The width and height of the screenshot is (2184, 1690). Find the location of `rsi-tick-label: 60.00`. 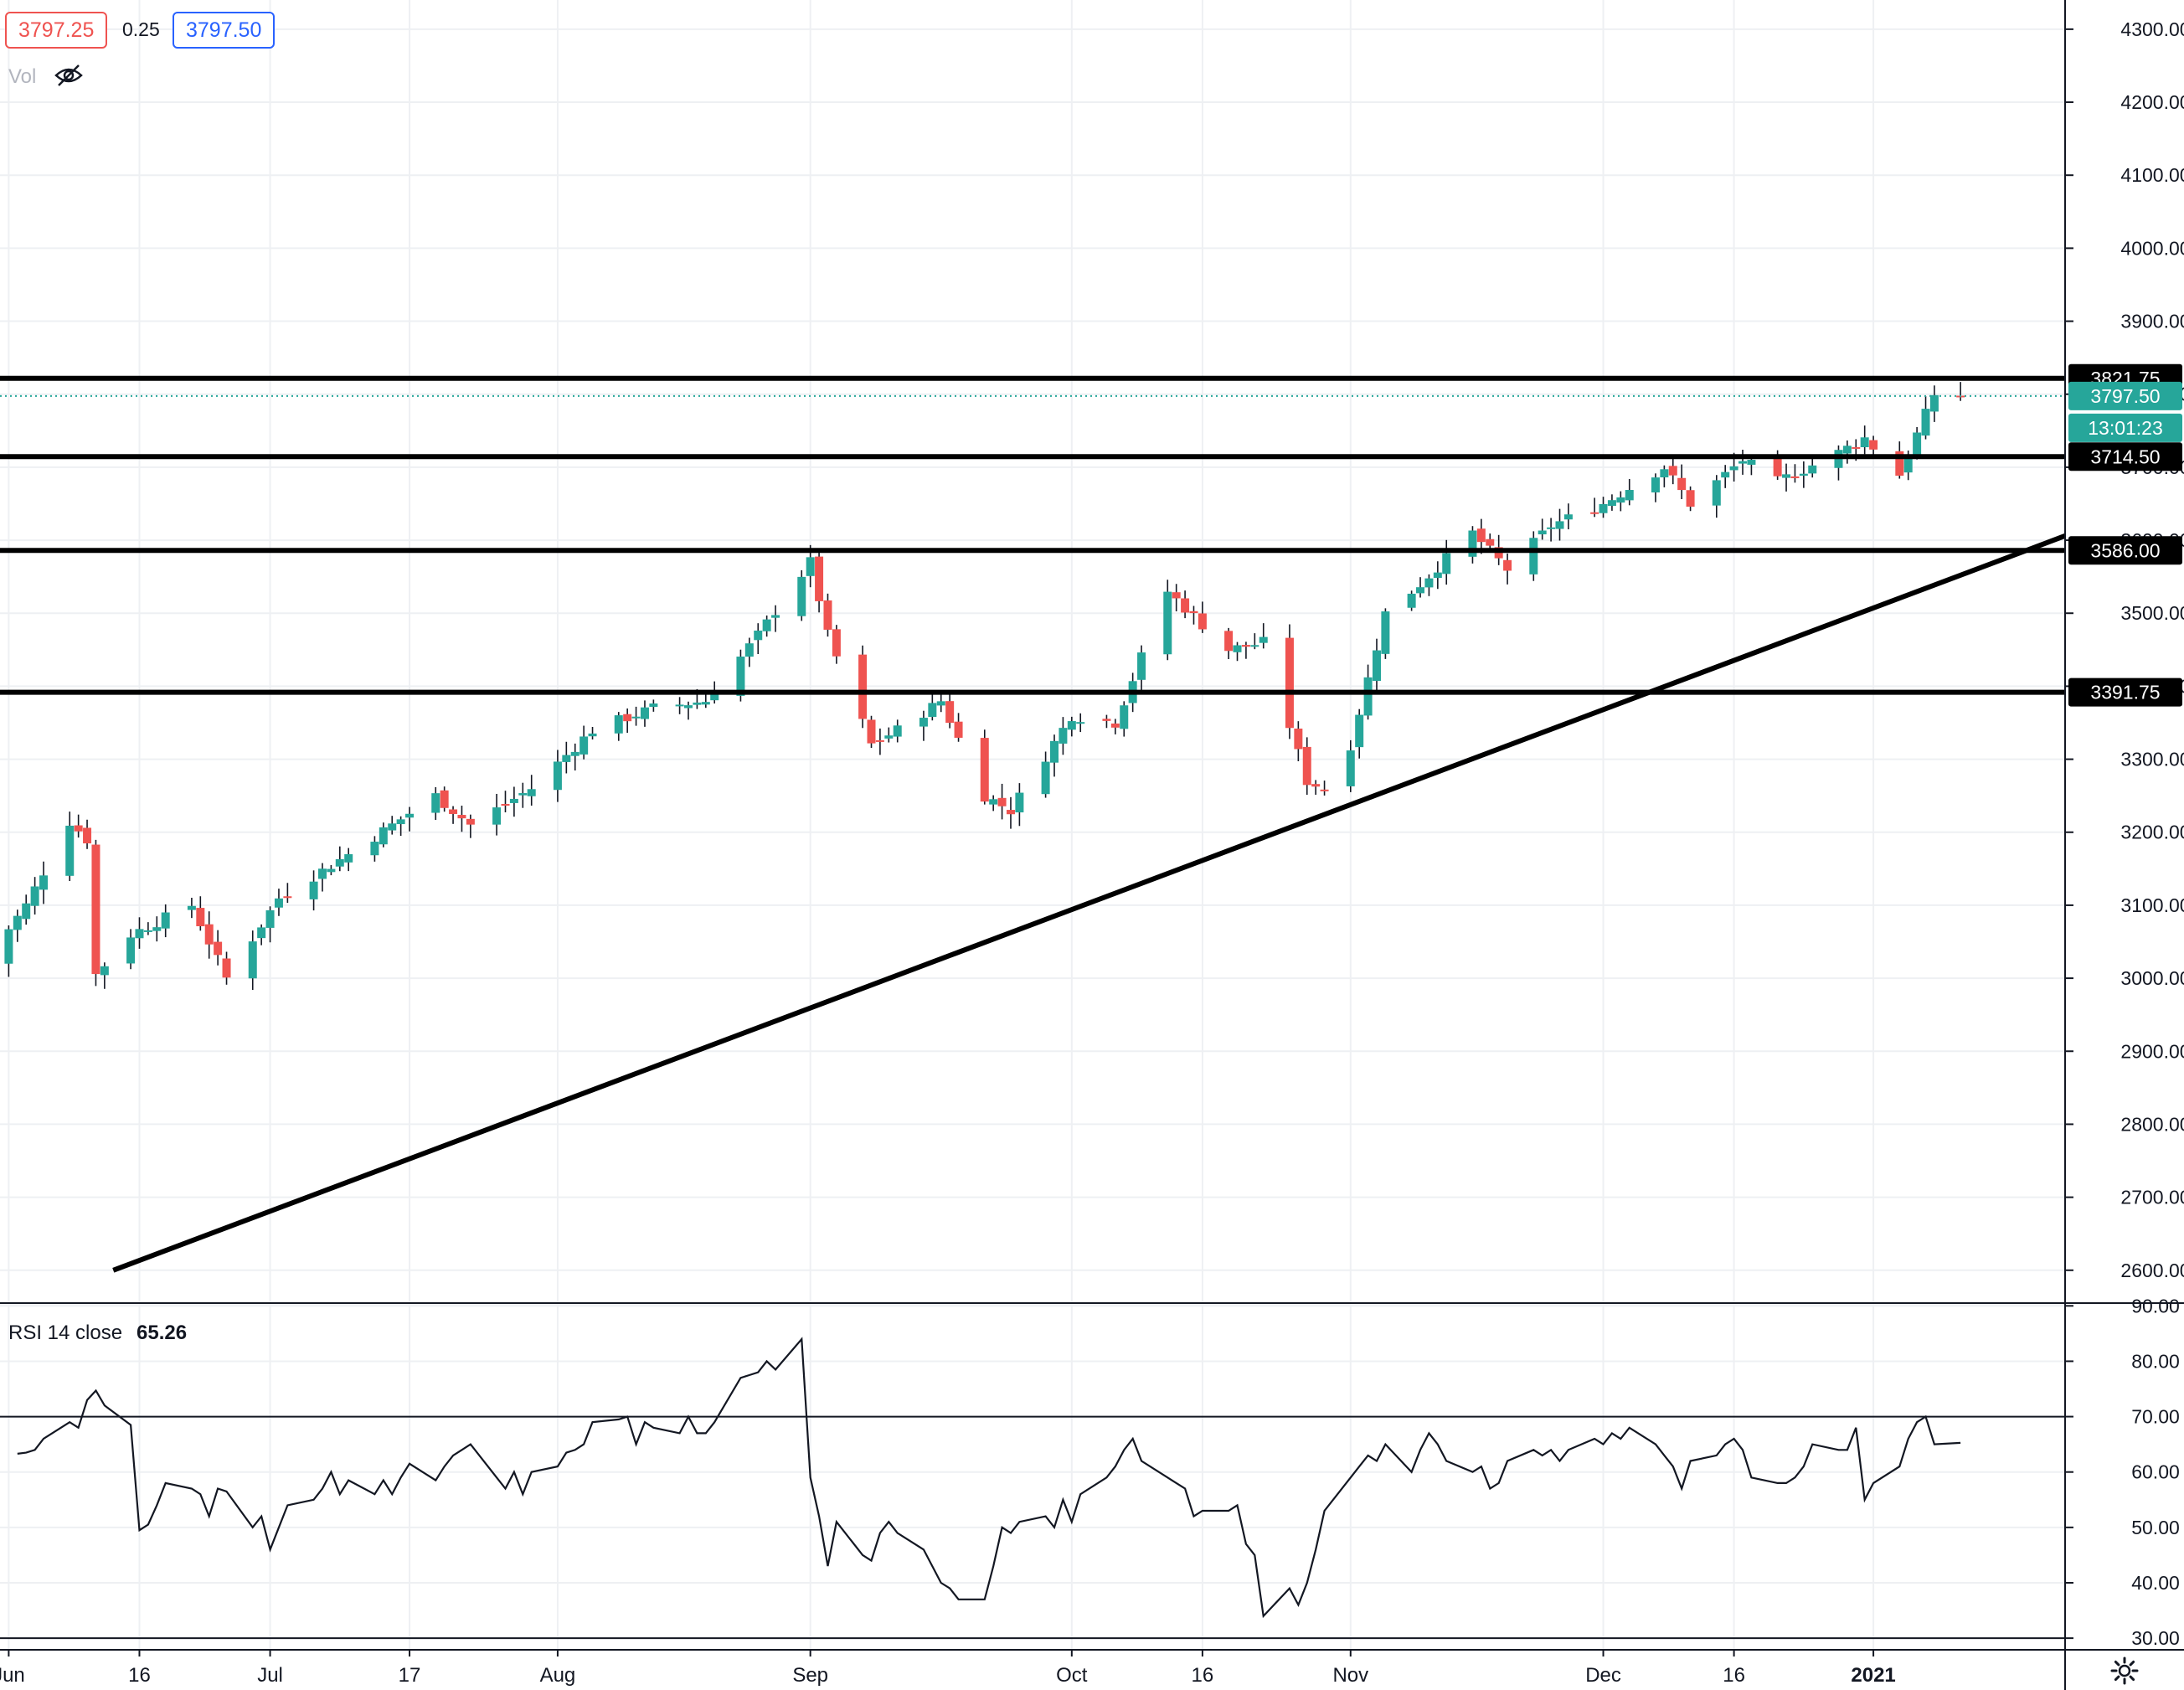

rsi-tick-label: 60.00 is located at coordinates (2155, 1472).